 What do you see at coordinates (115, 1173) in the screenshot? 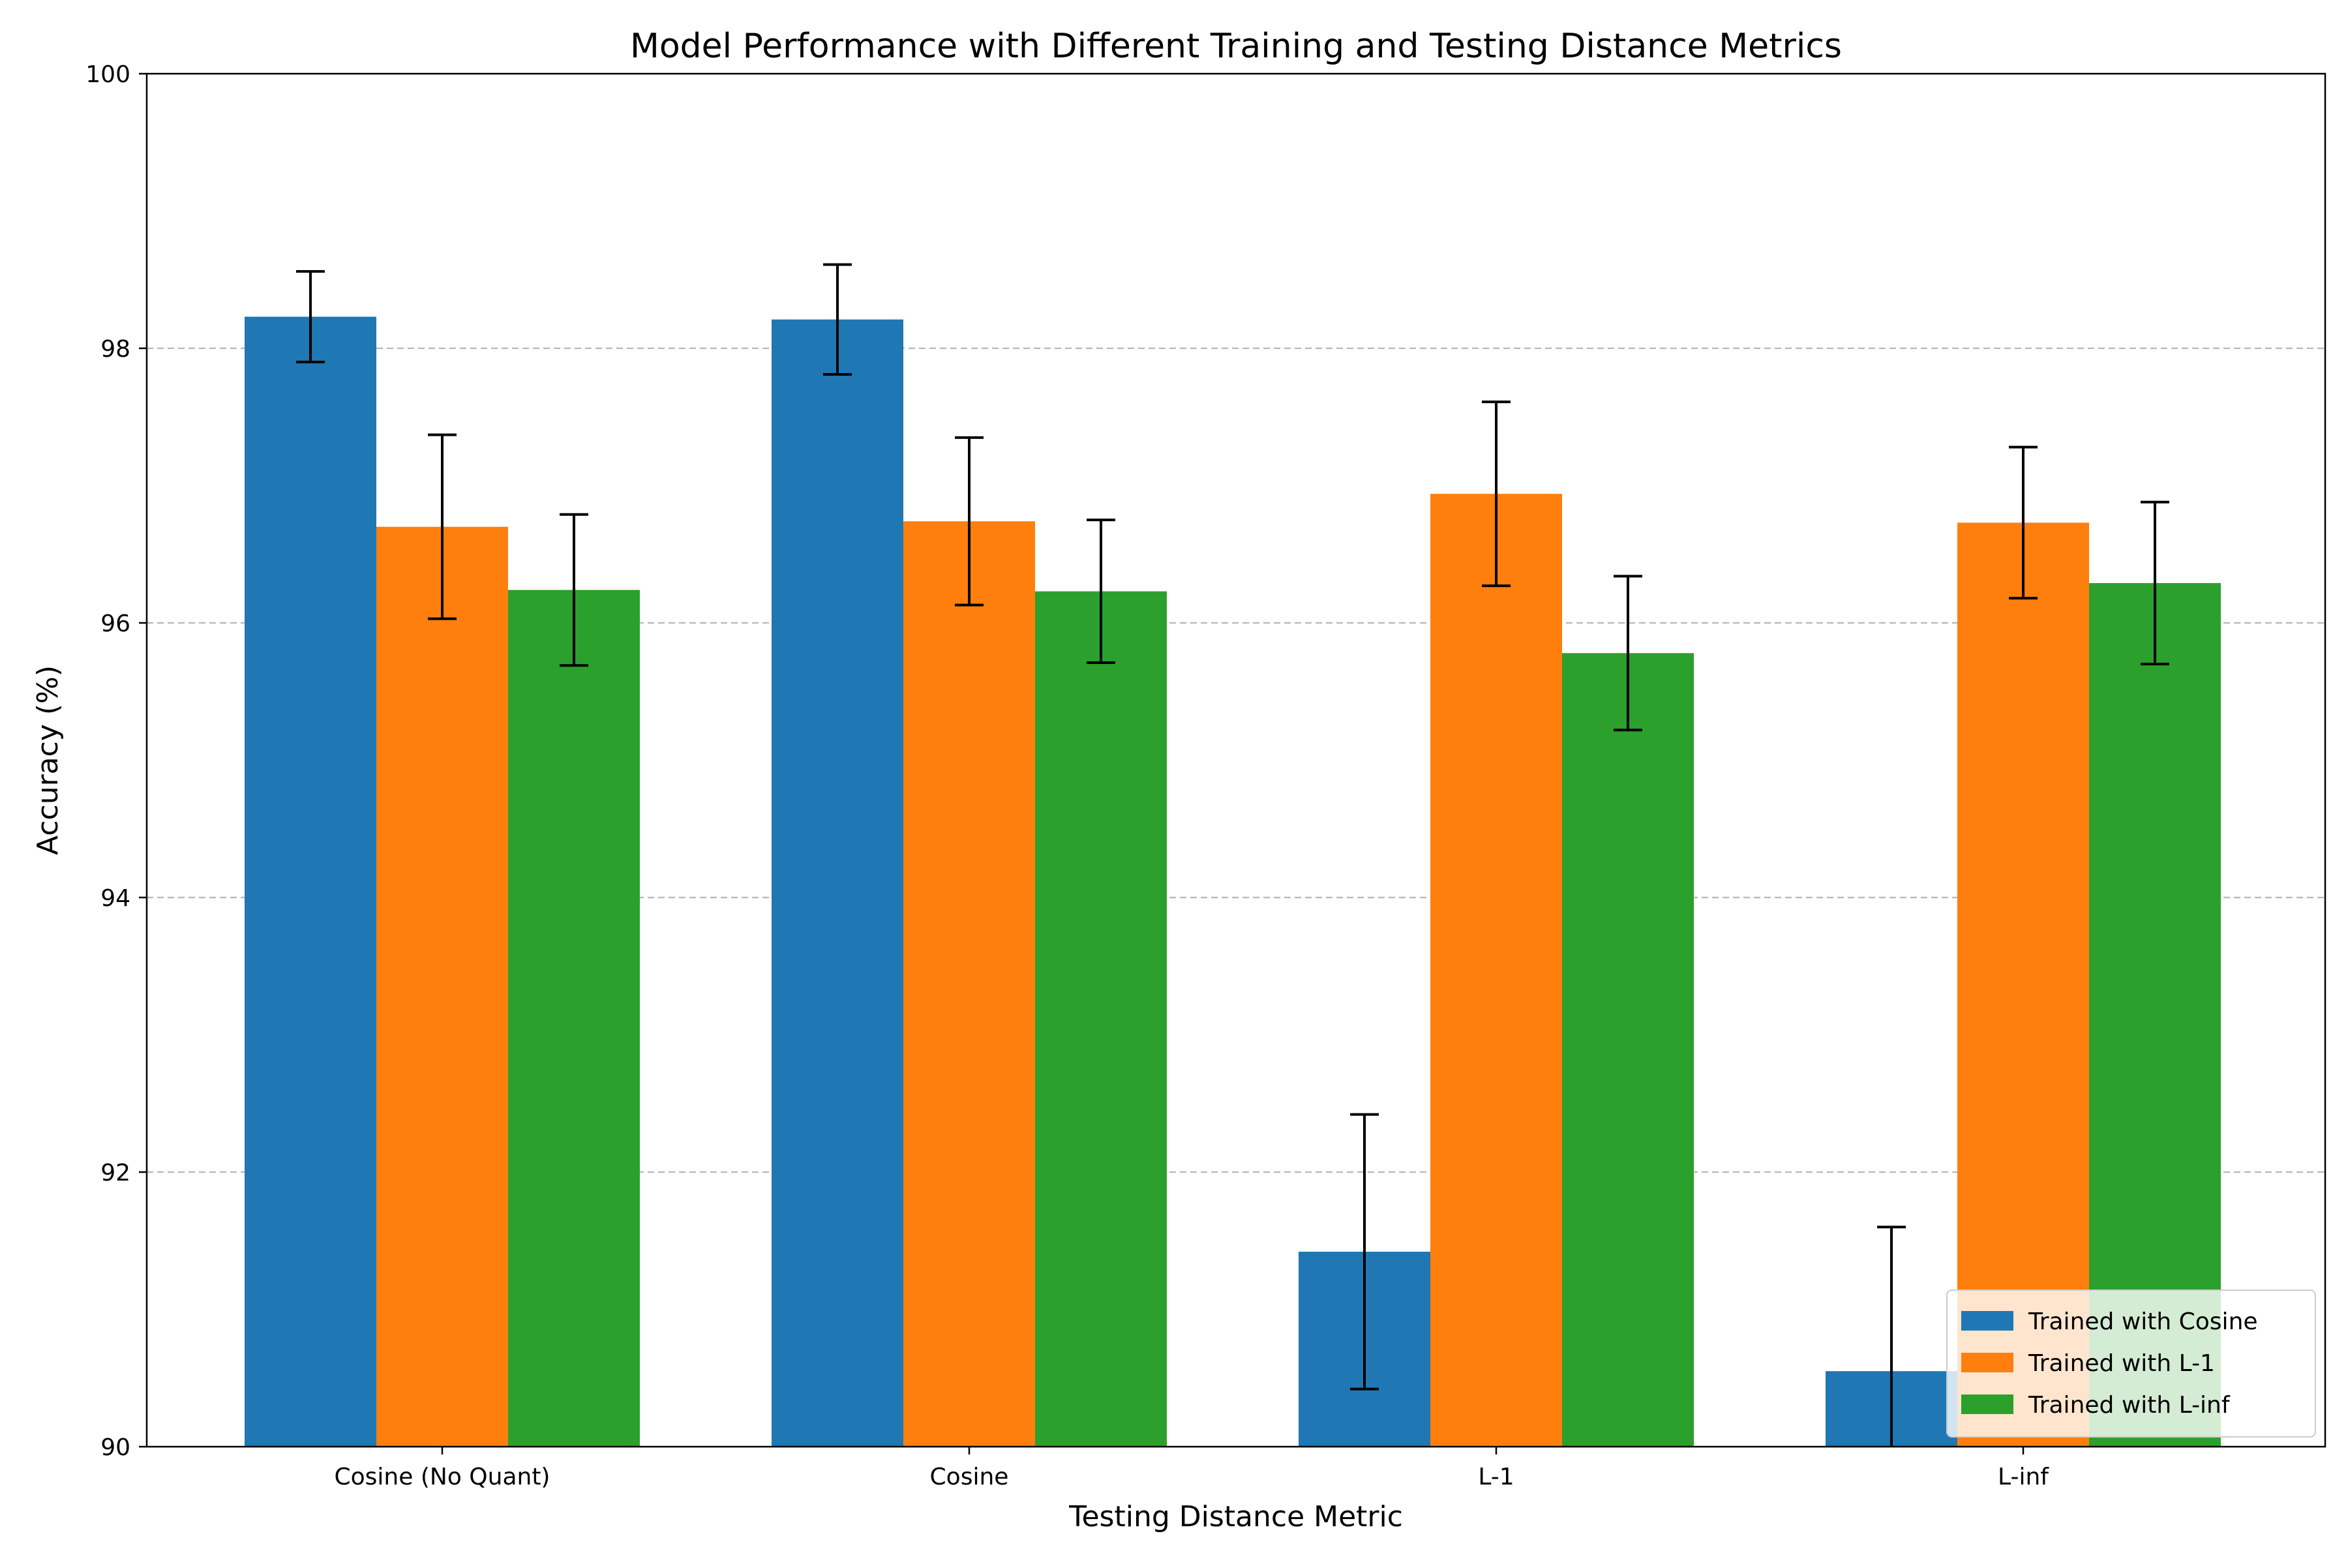
I see `y-tick-label: 92` at bounding box center [115, 1173].